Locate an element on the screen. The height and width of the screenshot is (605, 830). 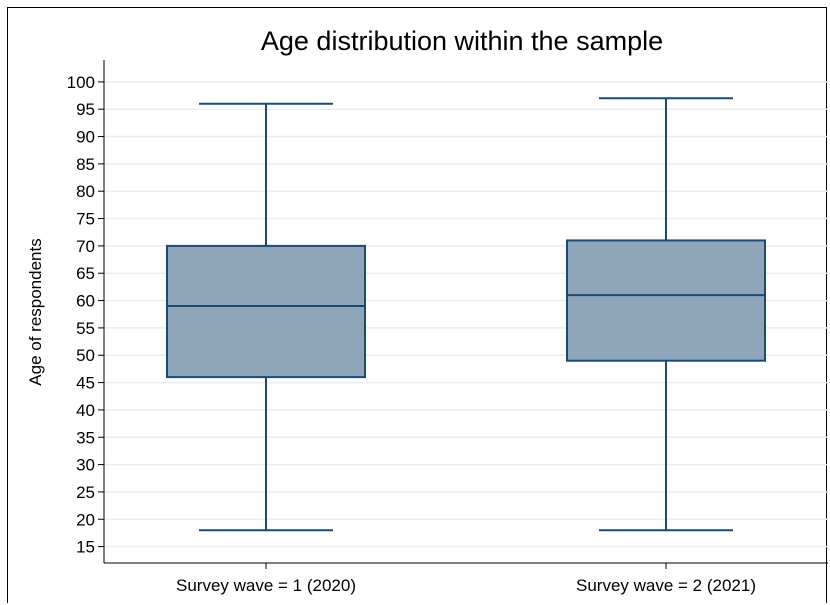
y-tick-labels: 15 20 25 30 35 40 45 50 55 60 65 70 75 80 85 90 95 100 is located at coordinates (85, 315).